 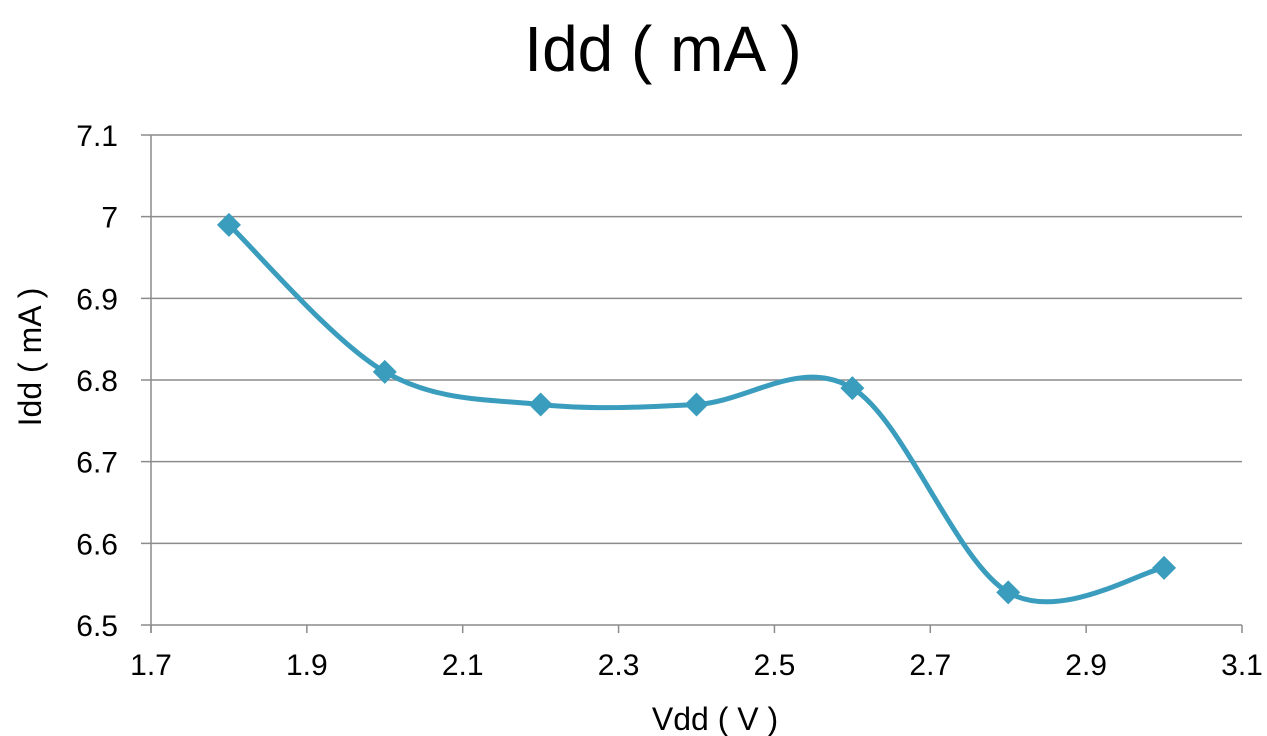 I want to click on y-tick-label: 6.8, so click(x=97, y=381).